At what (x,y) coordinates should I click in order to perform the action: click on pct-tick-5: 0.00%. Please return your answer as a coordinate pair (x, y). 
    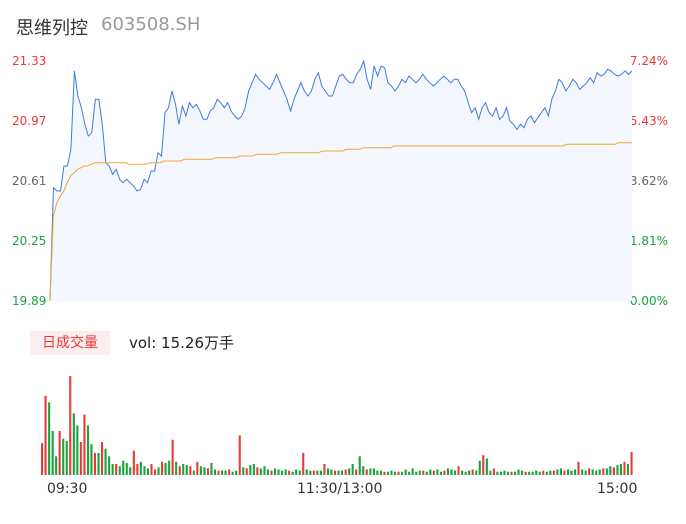
    Looking at the image, I should click on (648, 301).